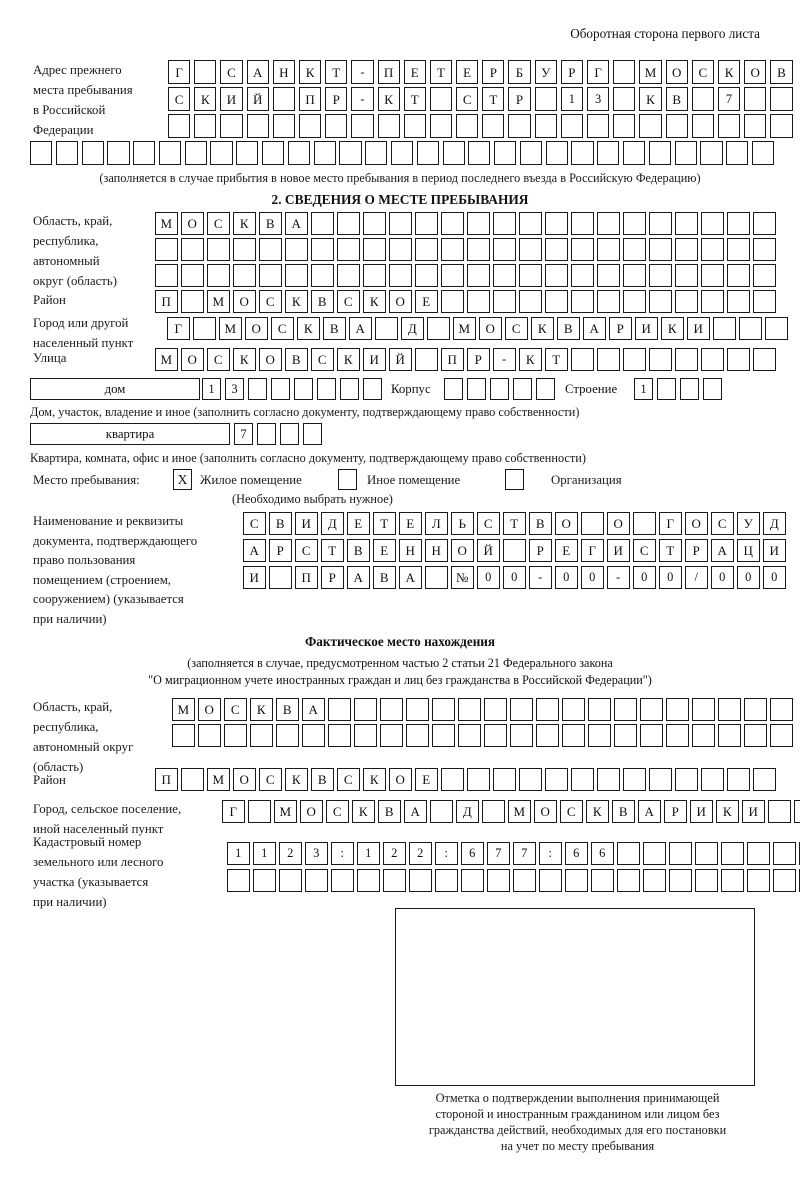 The height and width of the screenshot is (1180, 800). I want to click on section2-district-cell: С, so click(270, 301).